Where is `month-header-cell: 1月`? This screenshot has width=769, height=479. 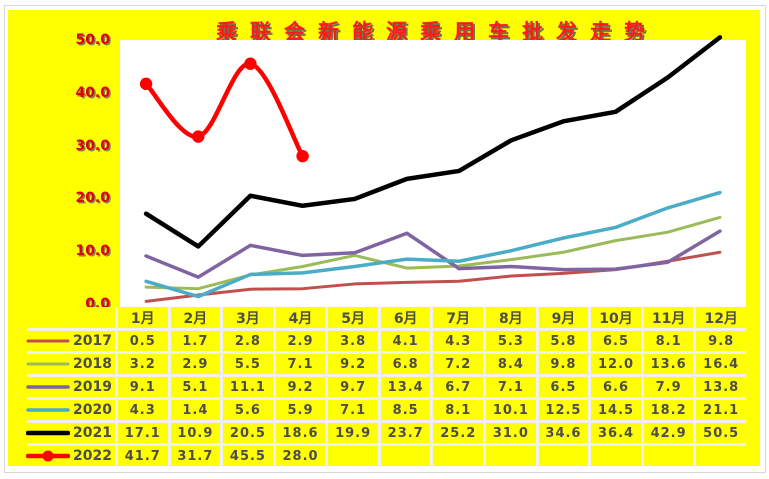 month-header-cell: 1月 is located at coordinates (143, 317).